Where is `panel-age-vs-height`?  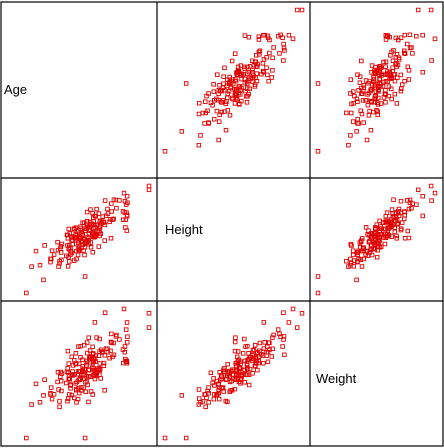
panel-age-vs-height is located at coordinates (233, 80).